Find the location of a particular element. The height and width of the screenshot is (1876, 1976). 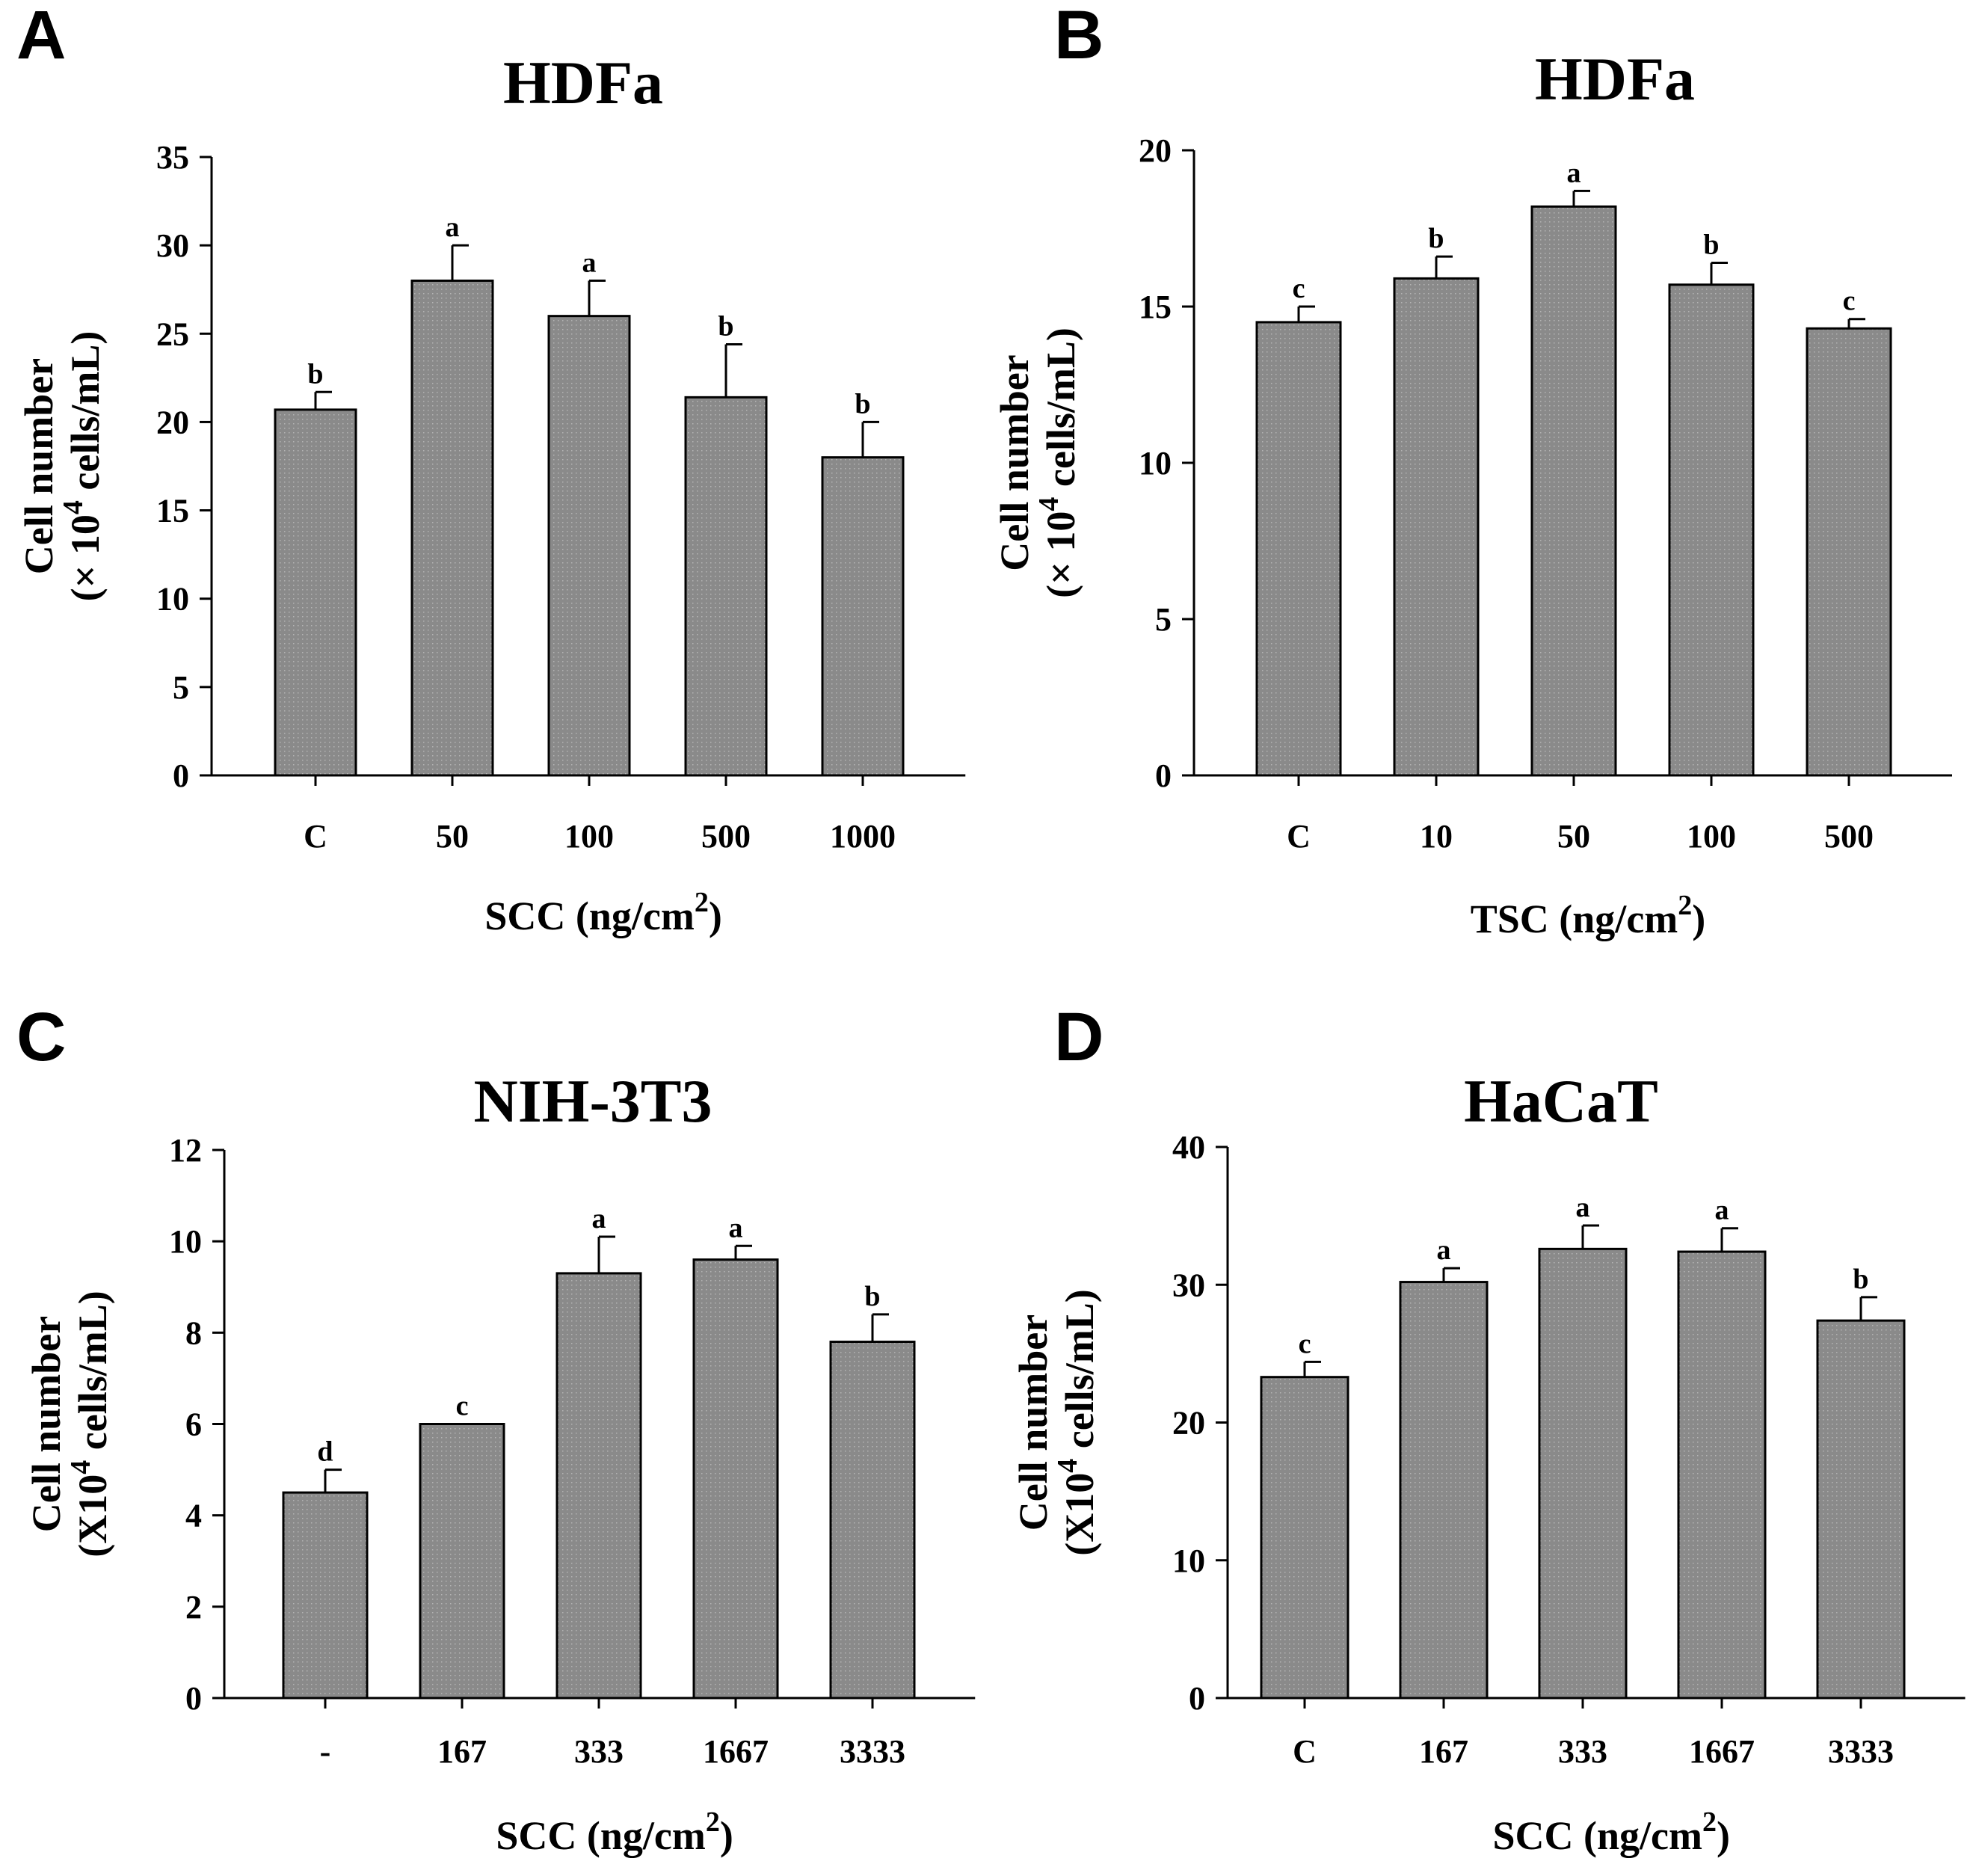

x-tick-label-a-1: 50 is located at coordinates (453, 836).